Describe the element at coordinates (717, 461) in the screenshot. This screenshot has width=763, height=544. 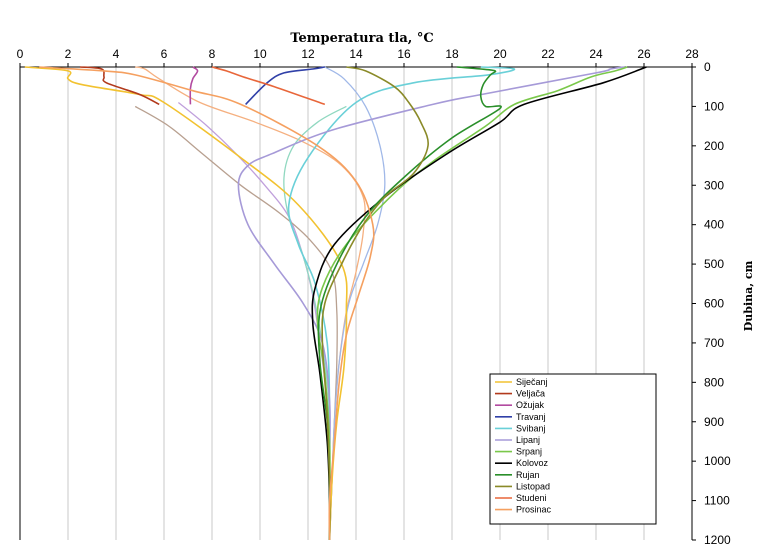
I see `y-tick-label-10: 1000` at that location.